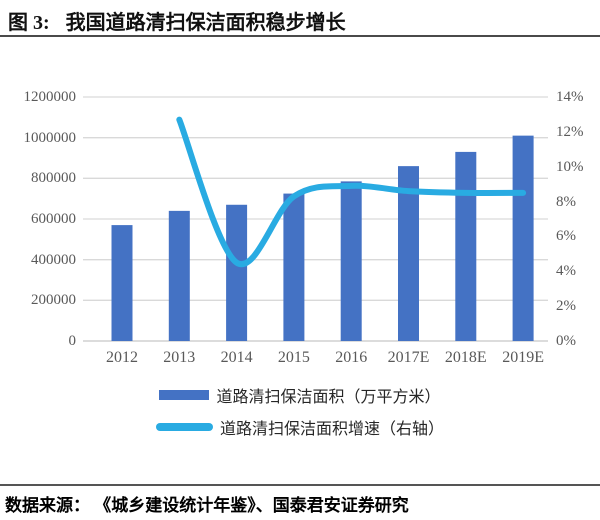 The height and width of the screenshot is (520, 600). What do you see at coordinates (465, 357) in the screenshot?
I see `x-axis-tick-label: 2018E` at bounding box center [465, 357].